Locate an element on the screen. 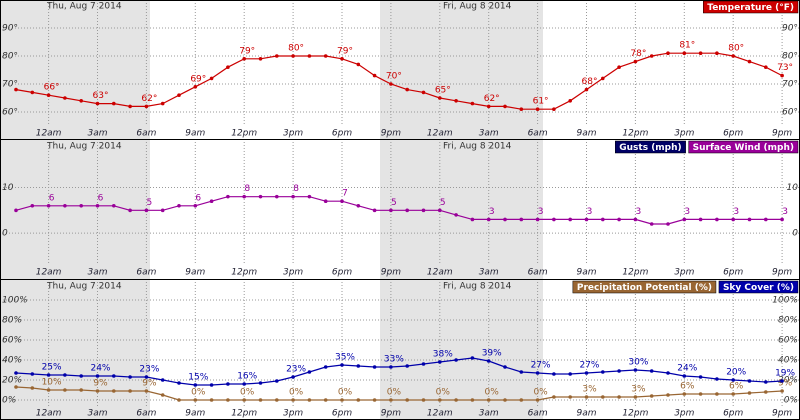 This screenshot has width=800, height=420. y-tick-label: 40% is located at coordinates (12, 361).